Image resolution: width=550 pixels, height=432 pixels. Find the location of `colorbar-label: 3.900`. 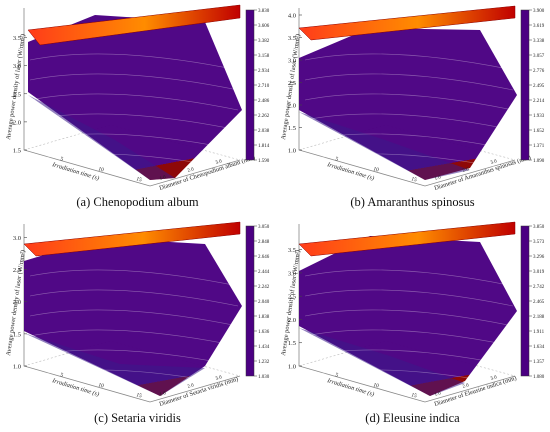

colorbar-label: 3.900 is located at coordinates (539, 11).